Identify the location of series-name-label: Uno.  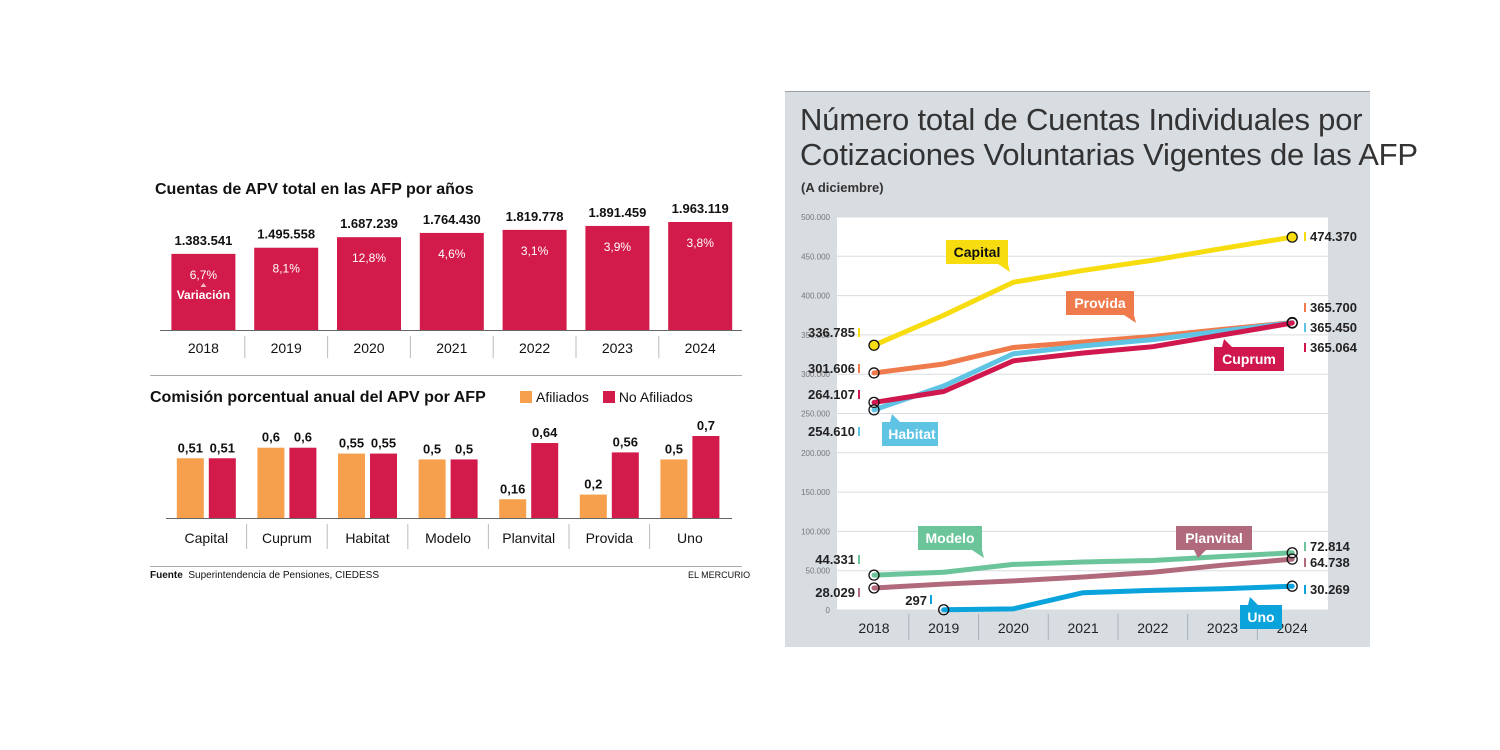
(1260, 617).